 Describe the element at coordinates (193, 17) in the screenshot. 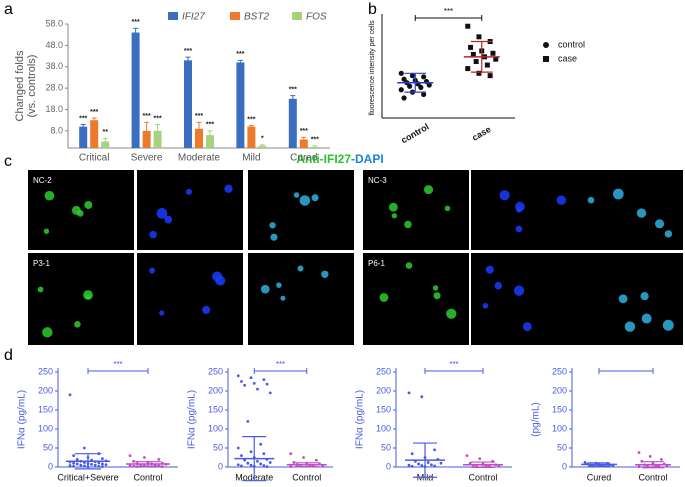

I see `legend-label: IFI27` at that location.